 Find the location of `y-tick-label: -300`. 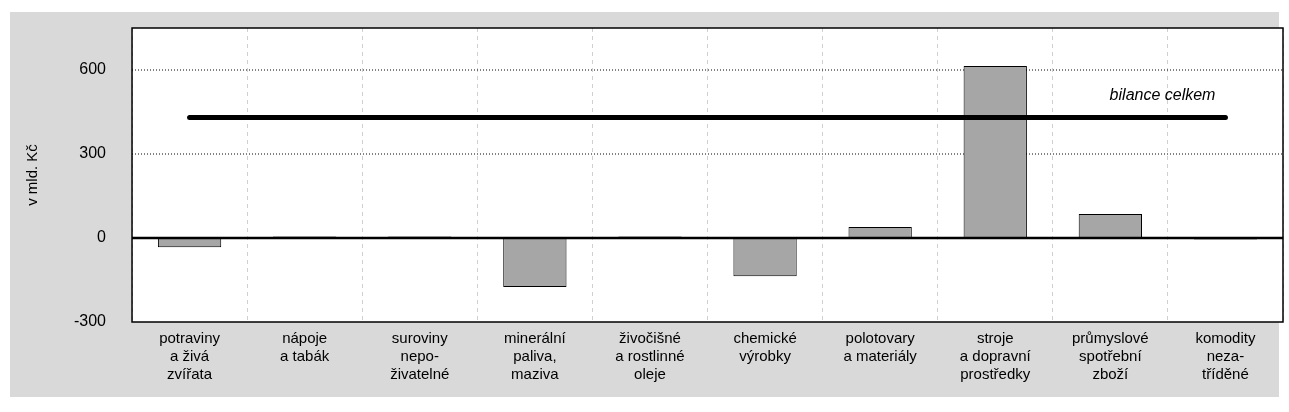

y-tick-label: -300 is located at coordinates (90, 321).